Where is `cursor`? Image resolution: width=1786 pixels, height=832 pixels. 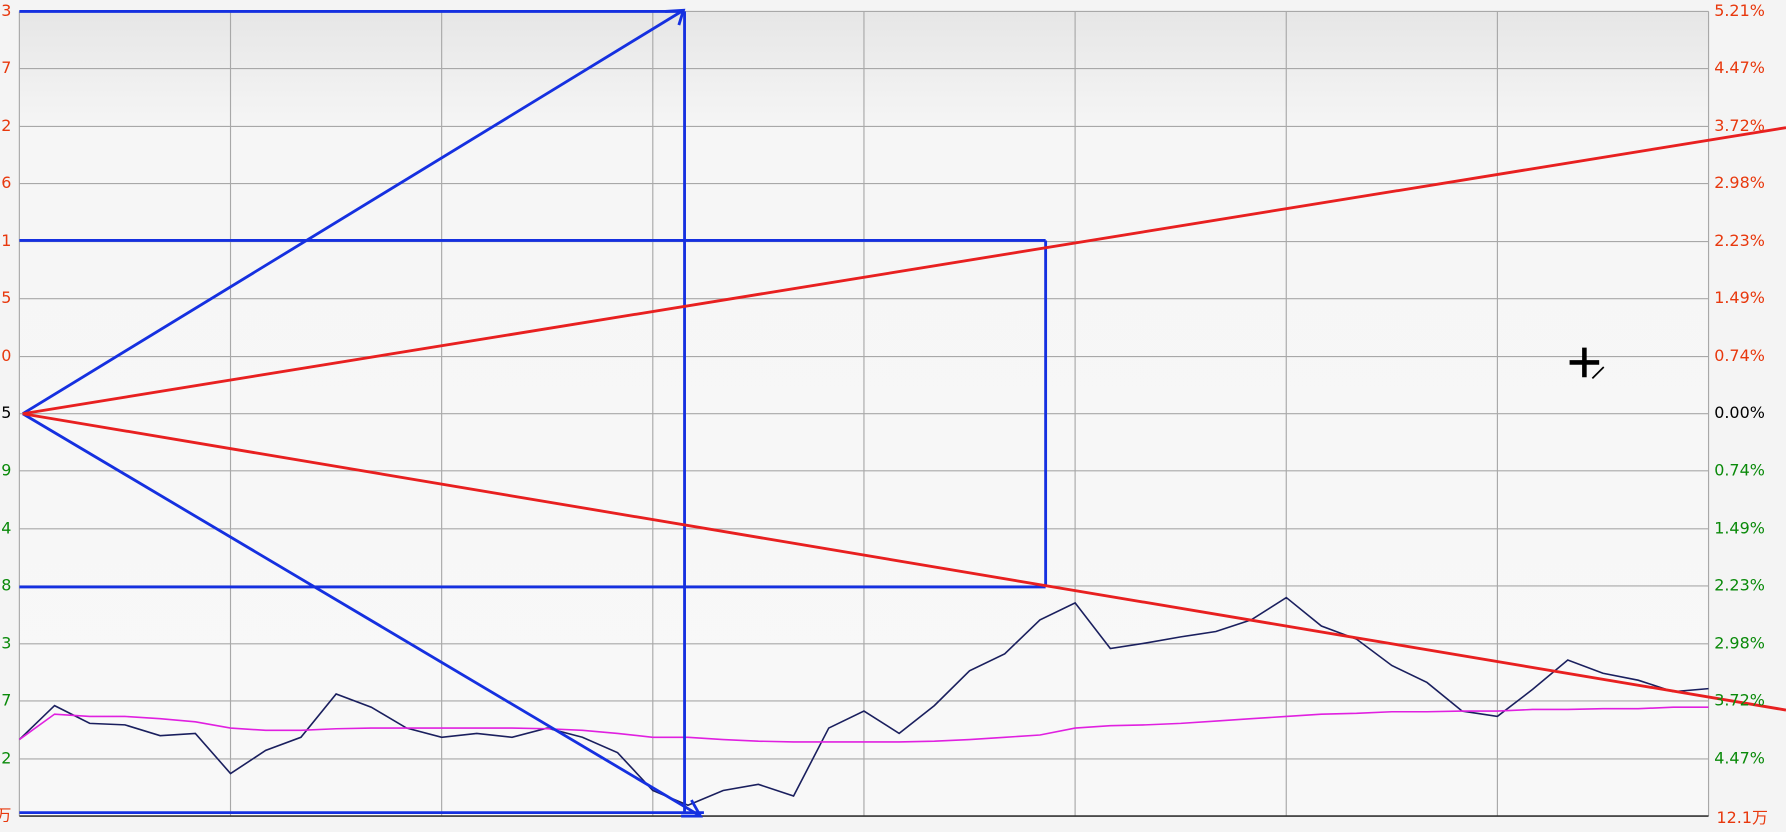
cursor is located at coordinates (1587, 363).